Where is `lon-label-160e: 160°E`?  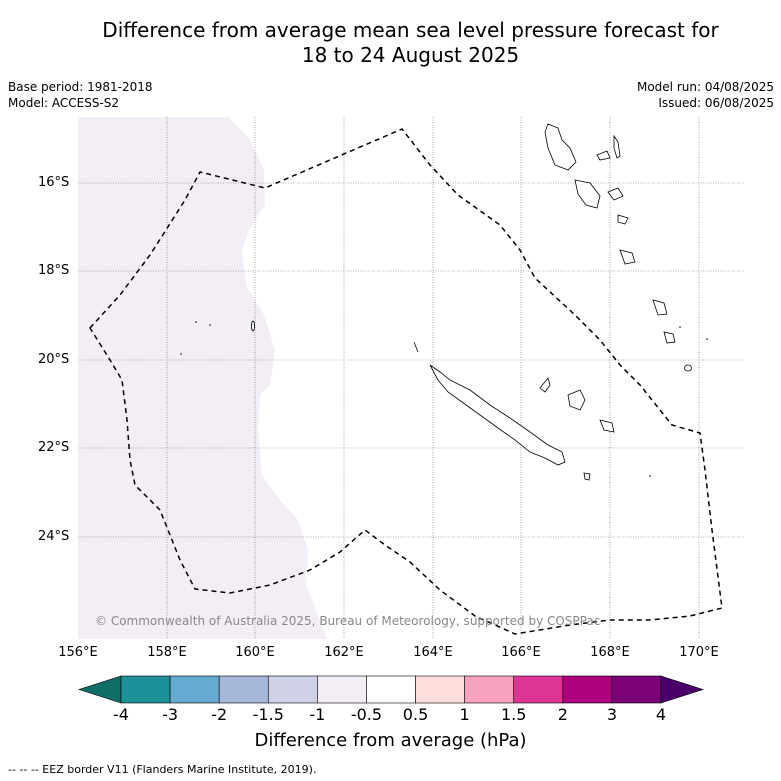 lon-label-160e: 160°E is located at coordinates (255, 652).